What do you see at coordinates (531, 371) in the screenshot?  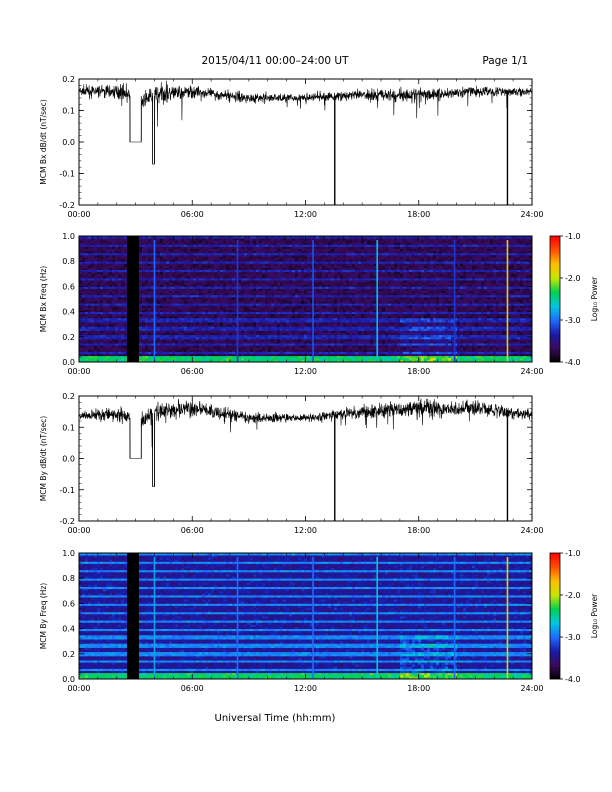 I see `bx_spec-x-tick-label: 24:00` at bounding box center [531, 371].